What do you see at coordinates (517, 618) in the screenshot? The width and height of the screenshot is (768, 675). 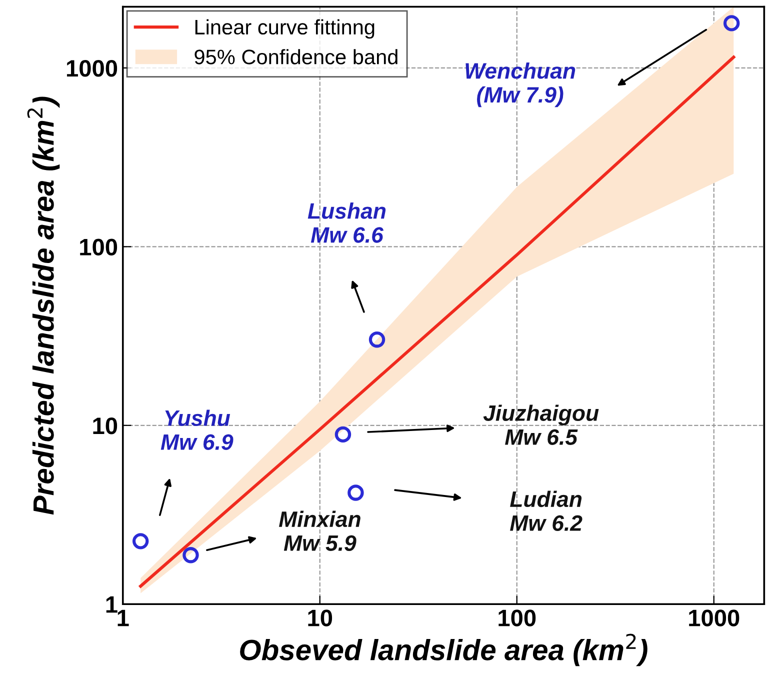 I see `x-tick-label: 100` at bounding box center [517, 618].